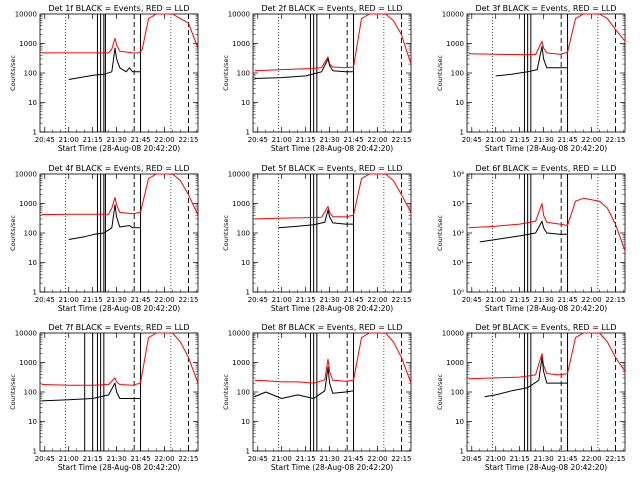 Image resolution: width=640 pixels, height=480 pixels. What do you see at coordinates (545, 168) in the screenshot?
I see `panel-title: Det 6f BLACK = Events, RED = LLD` at bounding box center [545, 168].